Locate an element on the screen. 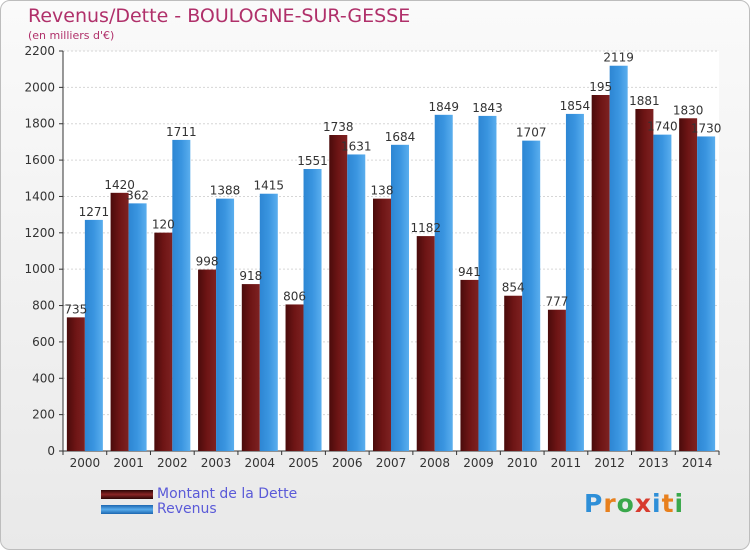 The width and height of the screenshot is (750, 550). value-label-revenus: 1854 is located at coordinates (575, 106).